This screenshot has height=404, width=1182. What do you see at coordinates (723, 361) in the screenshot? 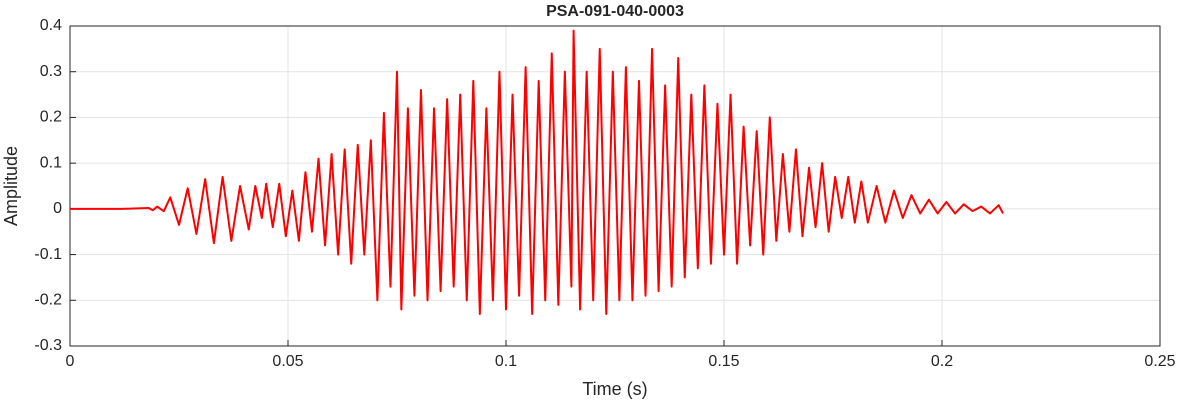
I see `x-tick-label: 0.15` at bounding box center [723, 361].